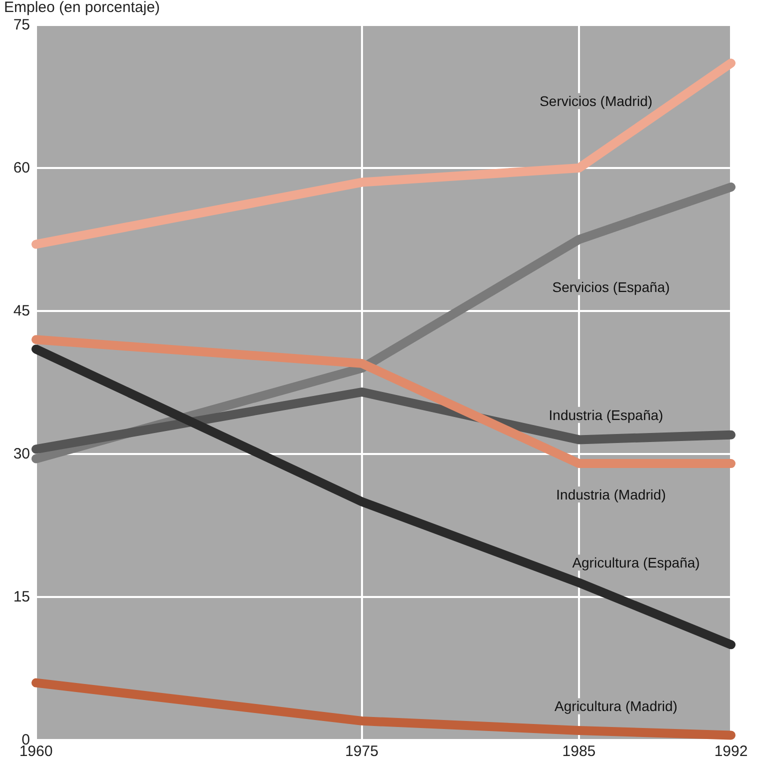  I want to click on series-label: Agricultura (Madrid), so click(616, 706).